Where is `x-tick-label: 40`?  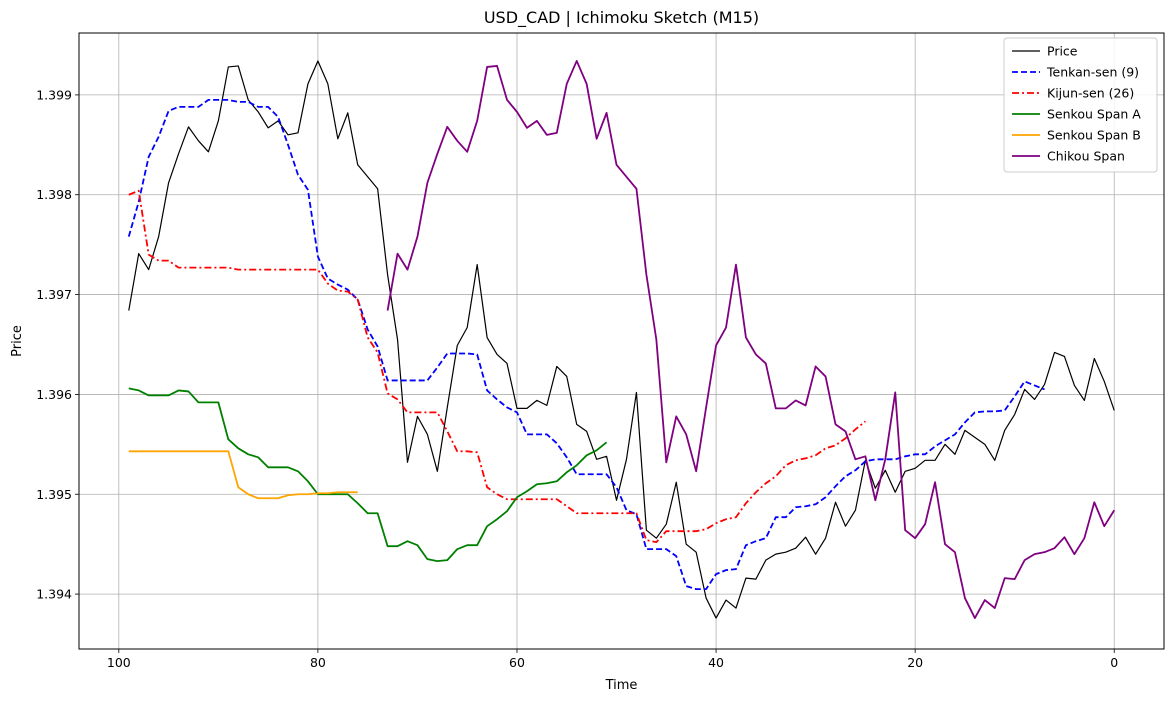 x-tick-label: 40 is located at coordinates (716, 662).